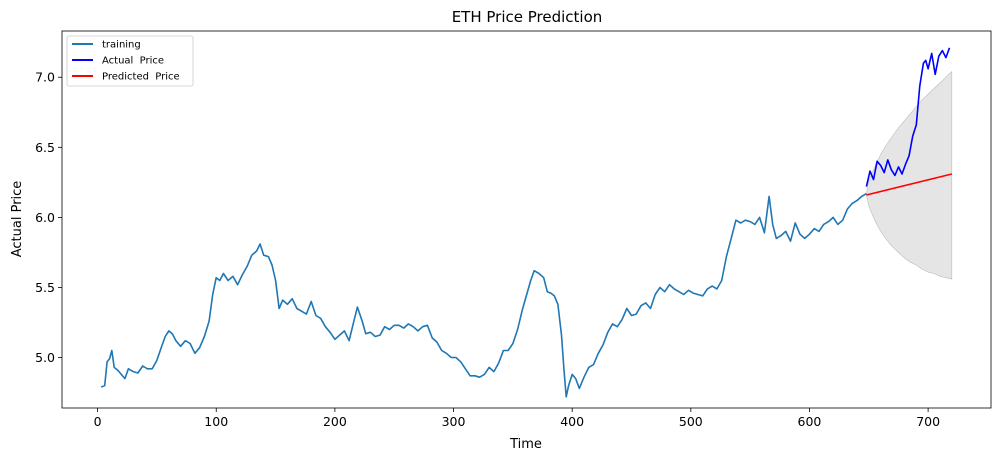 Image resolution: width=1001 pixels, height=461 pixels. What do you see at coordinates (527, 17) in the screenshot?
I see `chart-title: ETH Price Prediction` at bounding box center [527, 17].